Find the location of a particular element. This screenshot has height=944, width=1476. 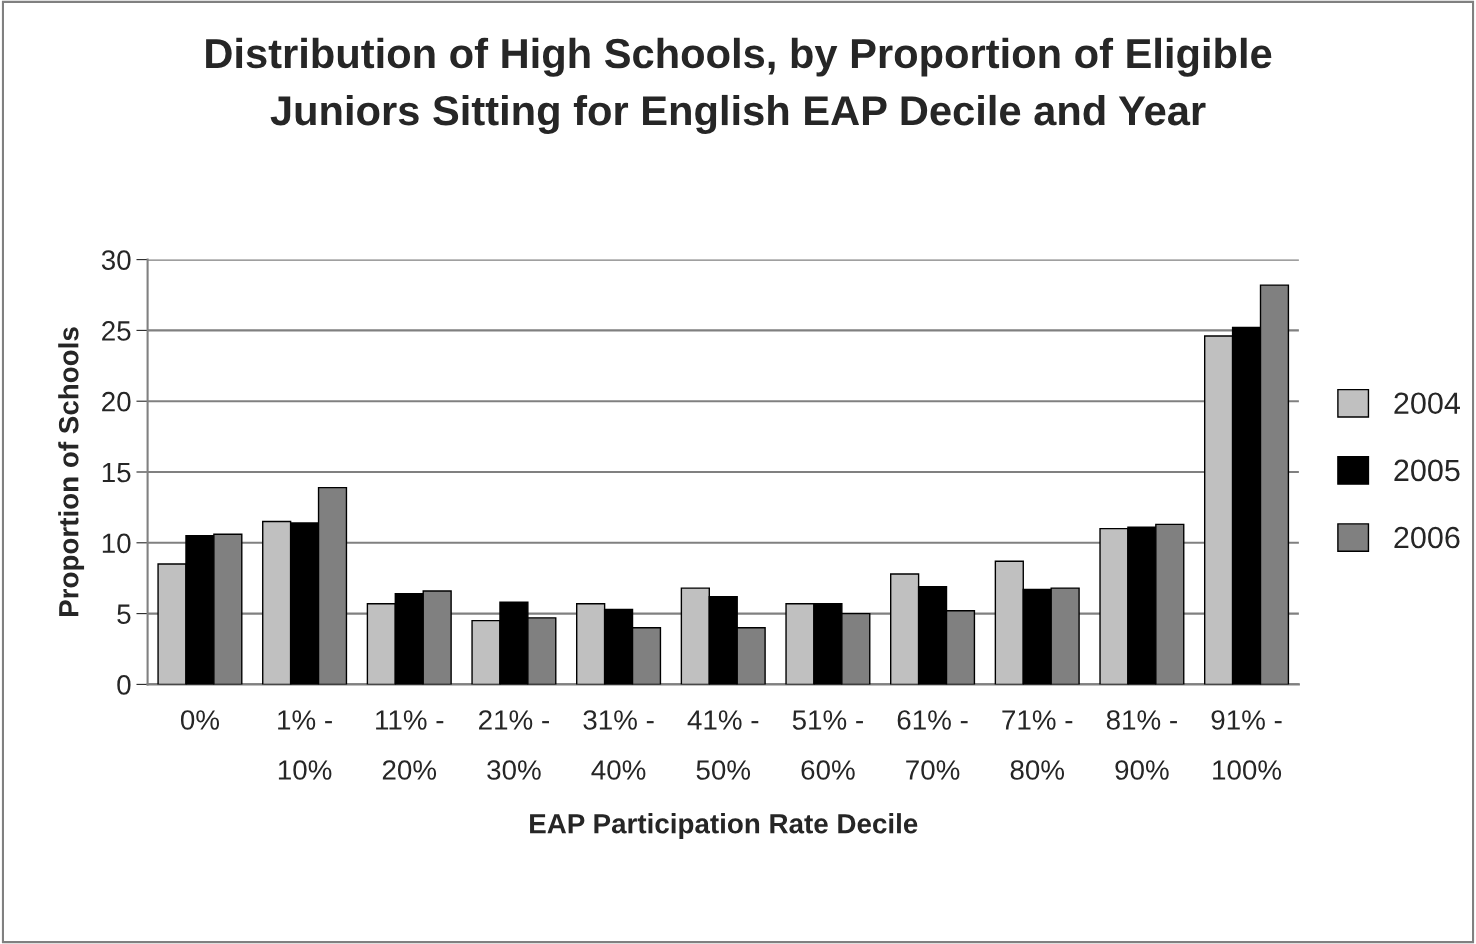

y-tick-label: 0 is located at coordinates (124, 685).